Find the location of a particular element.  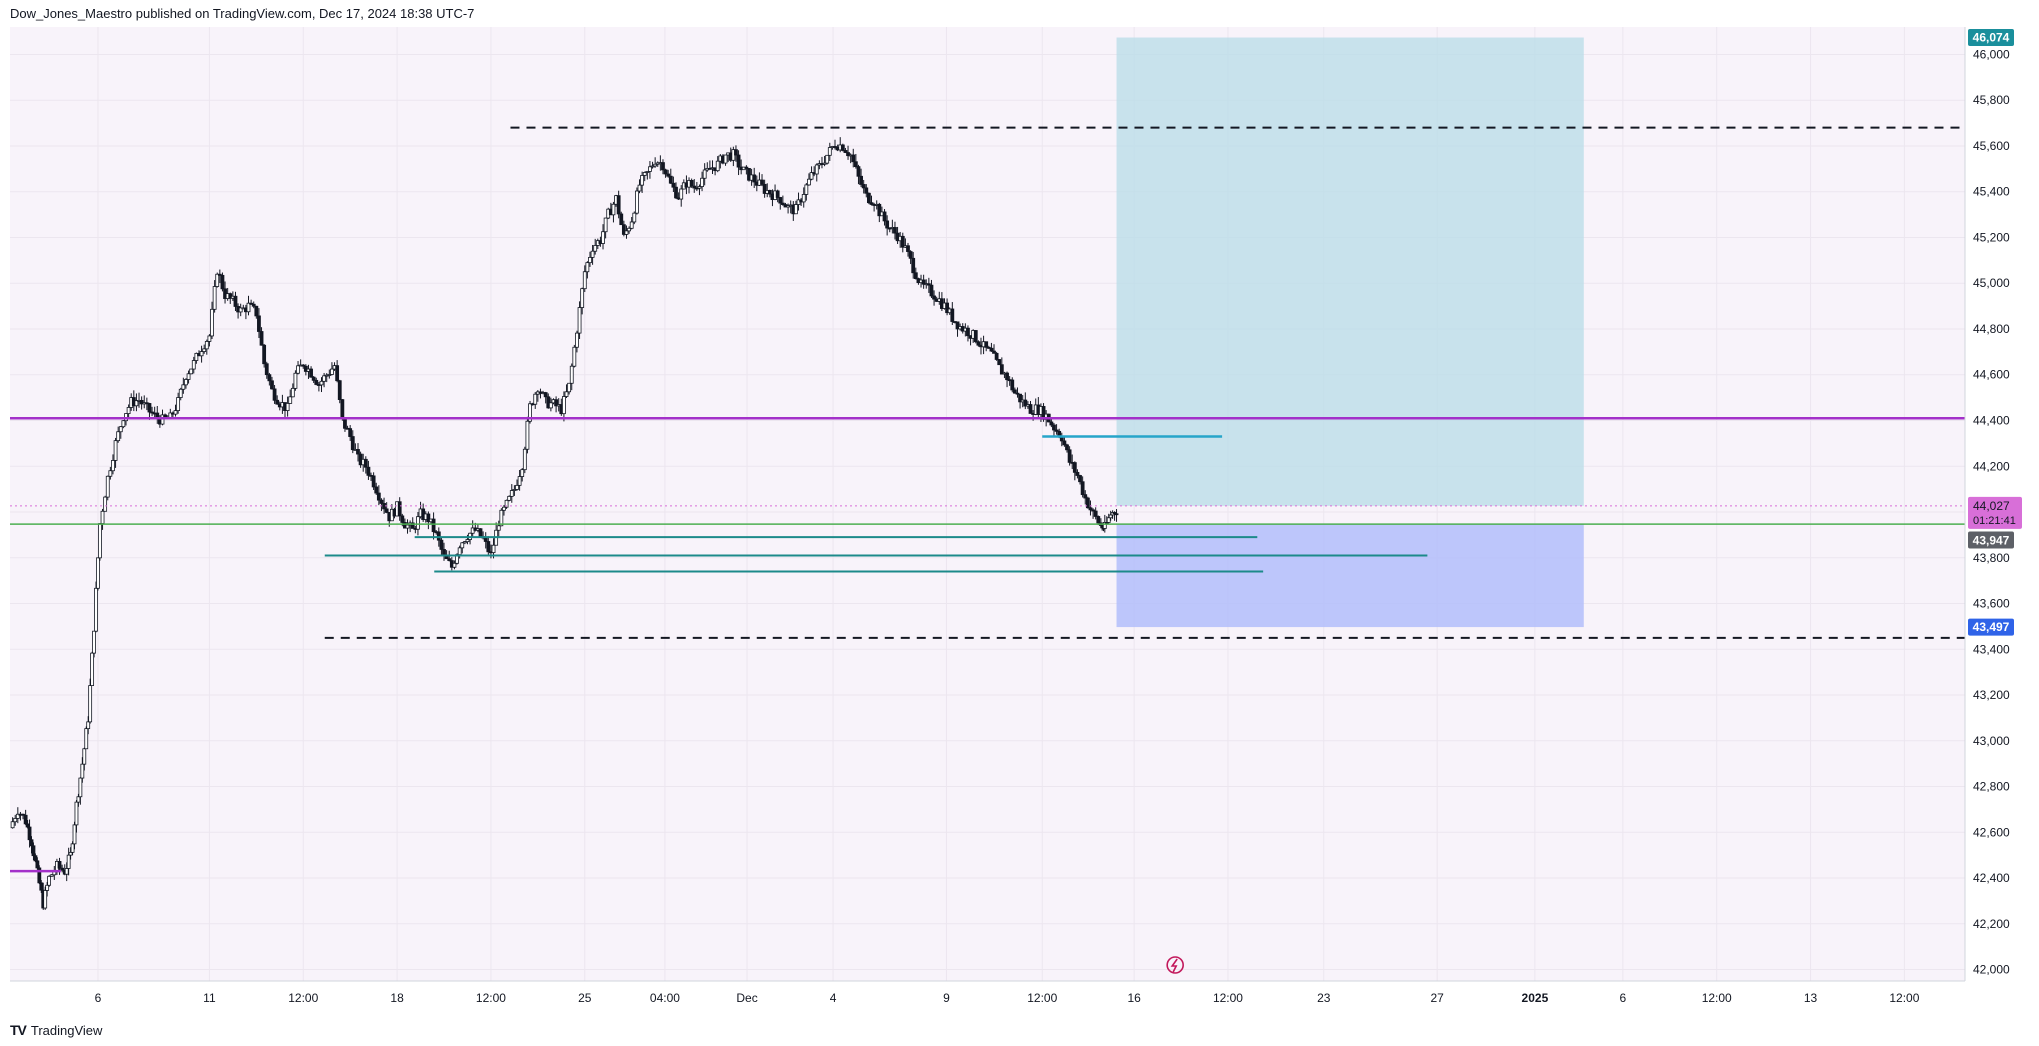

time-tick-label: 18 is located at coordinates (397, 998).